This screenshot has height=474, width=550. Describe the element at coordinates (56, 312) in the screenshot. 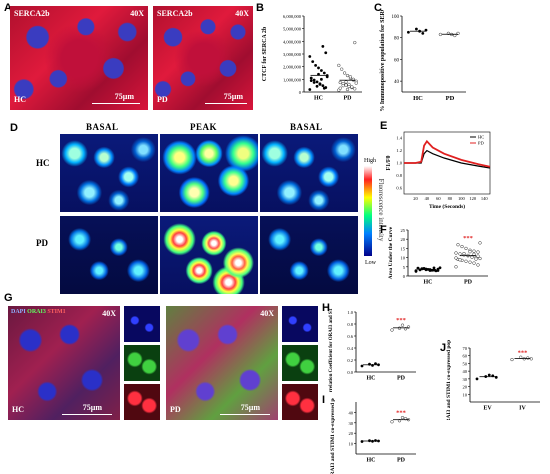

I see `stain-stim1: STIM1` at that location.